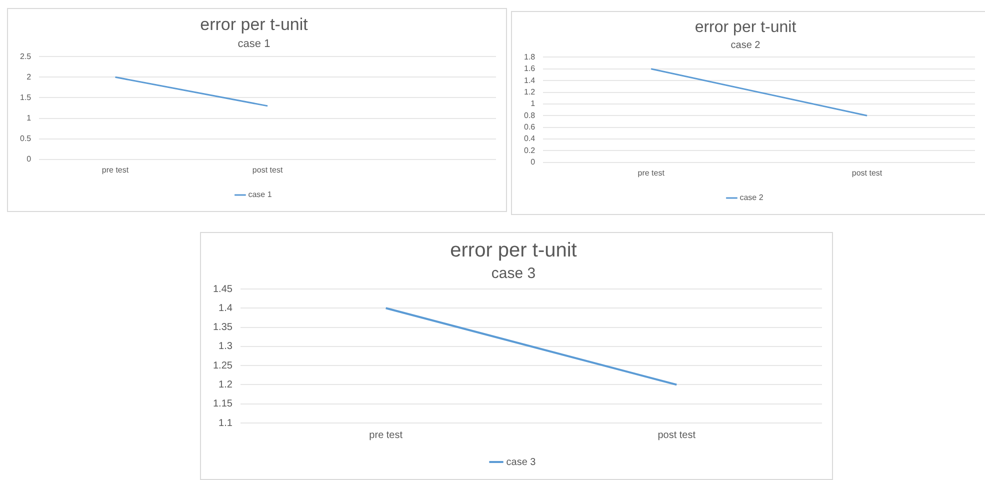 The height and width of the screenshot is (480, 985). Describe the element at coordinates (222, 289) in the screenshot. I see `y-tick-label: 1.45` at that location.